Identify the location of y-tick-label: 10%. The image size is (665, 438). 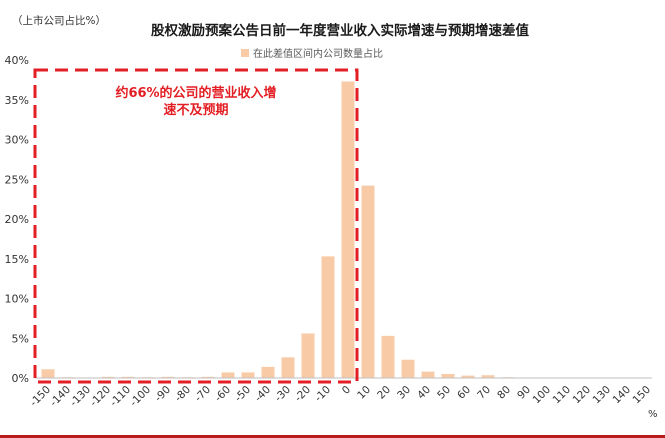
(17, 299).